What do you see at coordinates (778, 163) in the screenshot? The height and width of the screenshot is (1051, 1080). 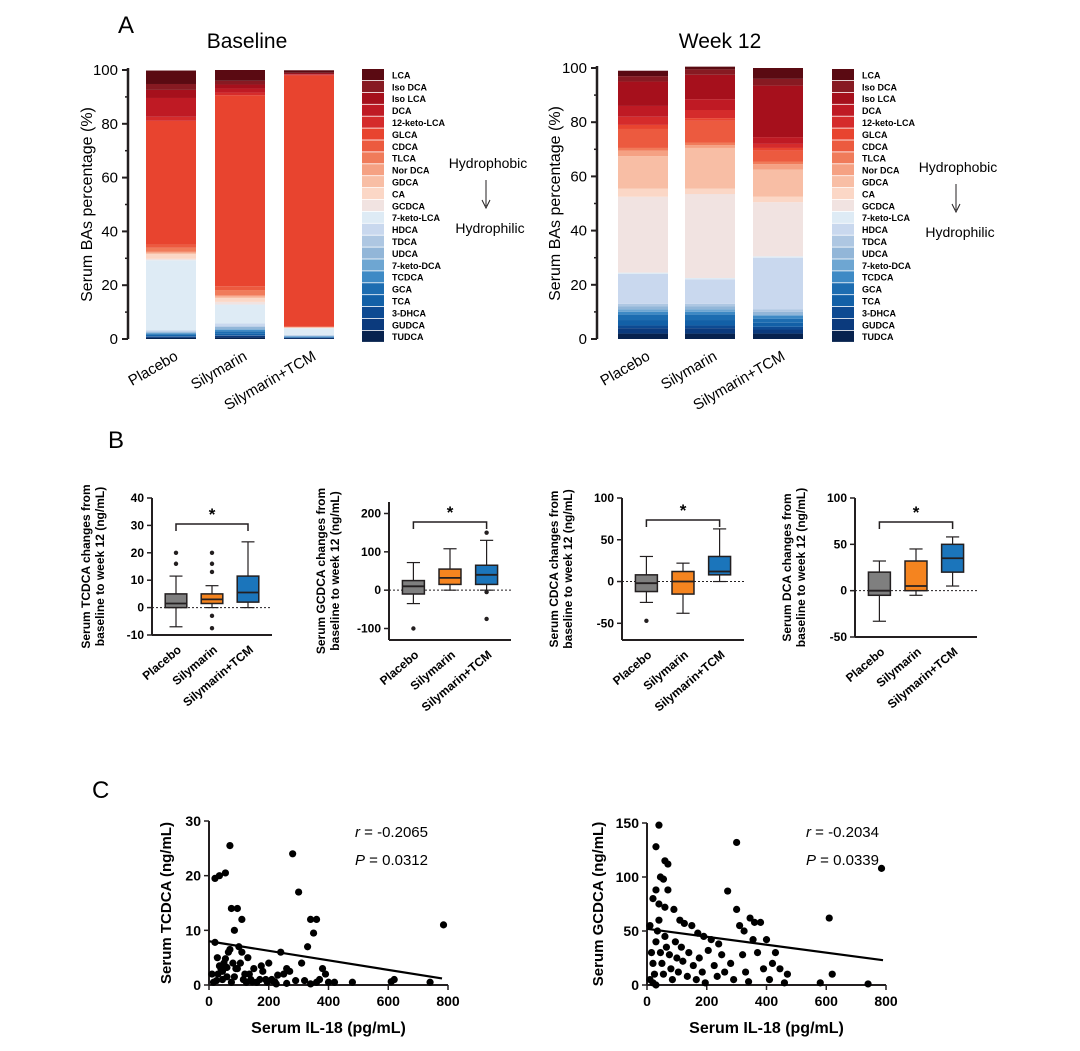 I see `bar-segment-tlca` at bounding box center [778, 163].